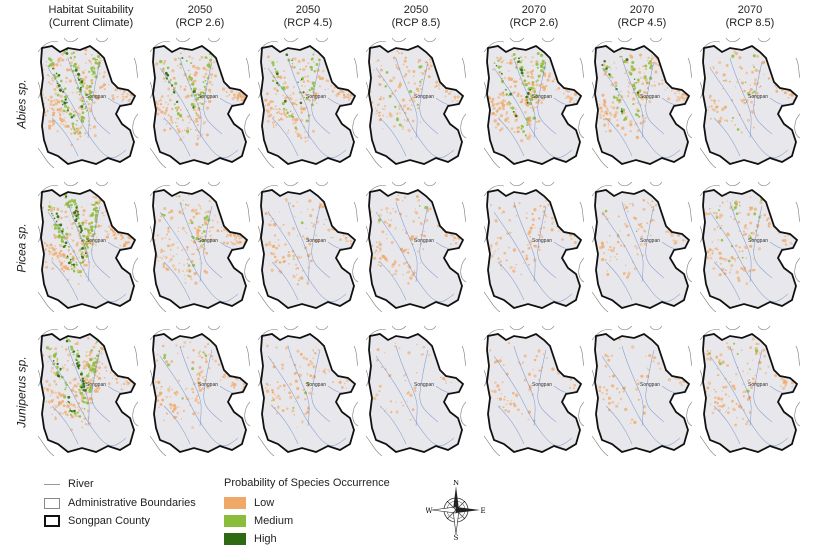 This screenshot has width=820, height=552. What do you see at coordinates (456, 483) in the screenshot?
I see `compass-n: N` at bounding box center [456, 483].